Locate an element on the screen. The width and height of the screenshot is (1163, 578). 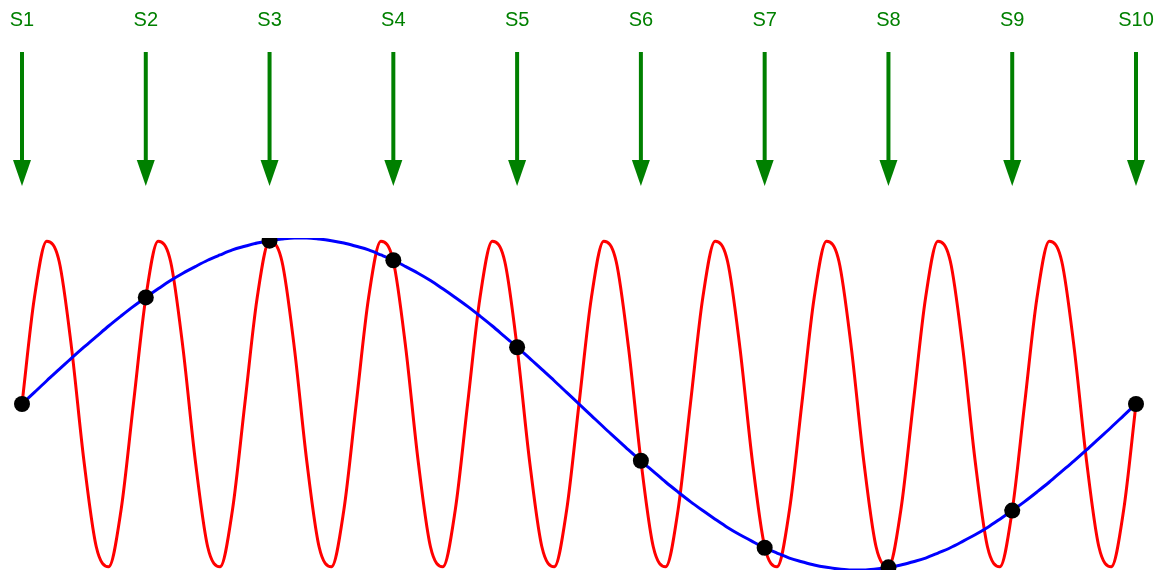
x-tick-label: S8 is located at coordinates (888, 18).